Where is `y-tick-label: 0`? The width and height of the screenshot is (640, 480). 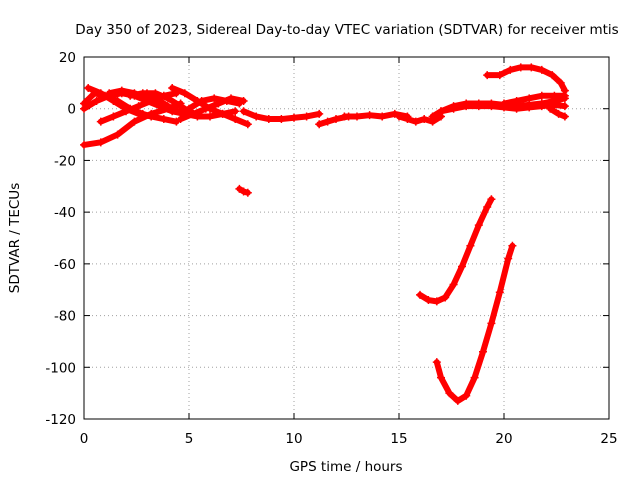
y-tick-label: 0 is located at coordinates (71, 110).